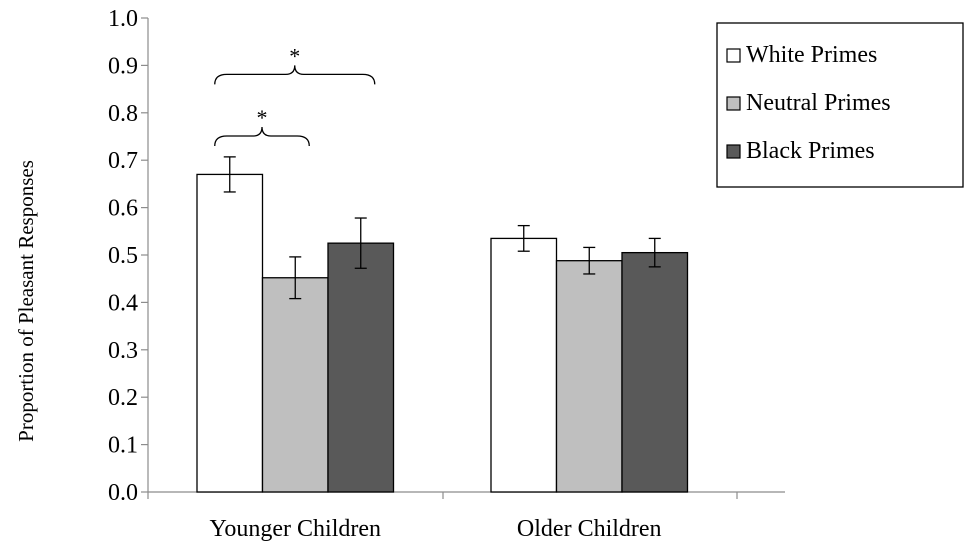 The width and height of the screenshot is (965, 550). I want to click on legend-label: Black Primes, so click(810, 151).